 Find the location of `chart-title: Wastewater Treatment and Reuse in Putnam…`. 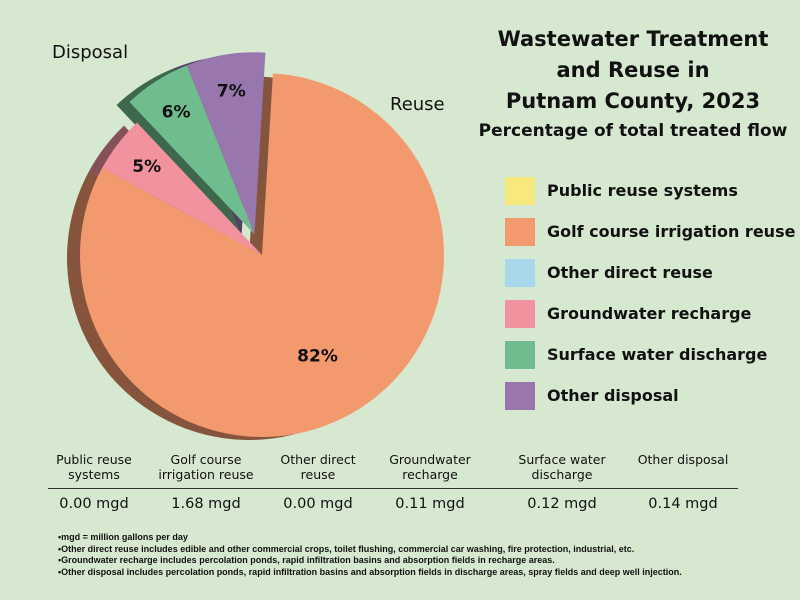

chart-title: Wastewater Treatment and Reuse in Putnam… is located at coordinates (633, 70).